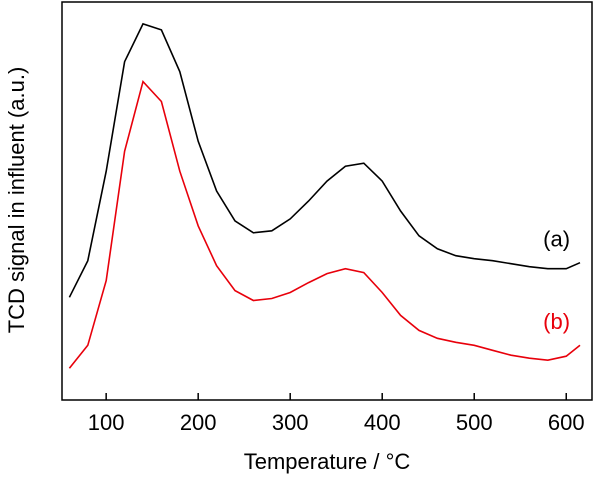 The height and width of the screenshot is (481, 597). I want to click on series-label: (b), so click(556, 321).